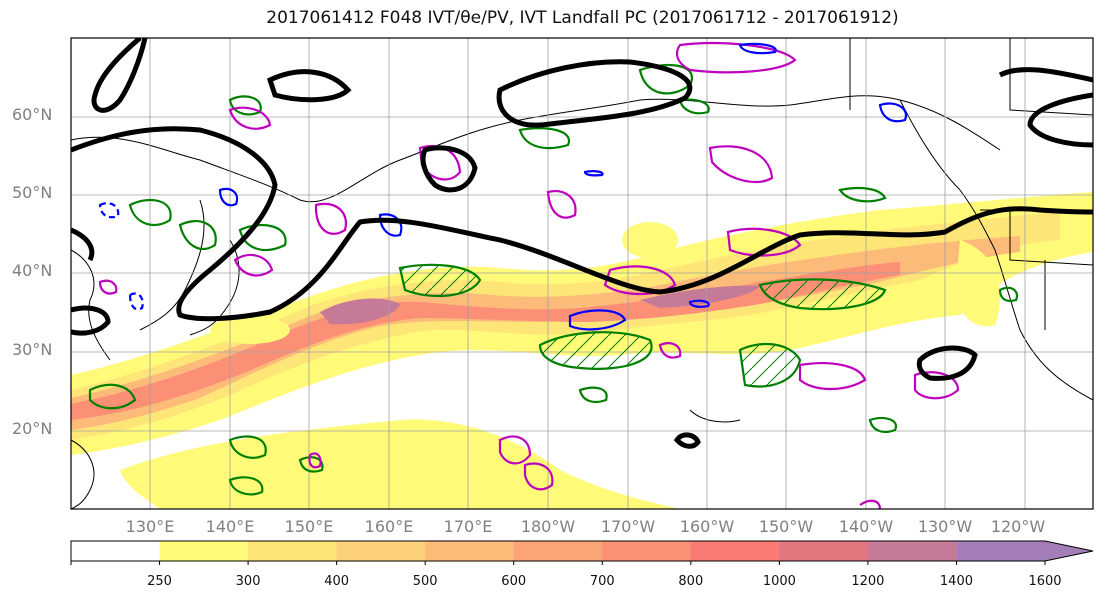 The image size is (1105, 603). Describe the element at coordinates (309, 526) in the screenshot. I see `longitude-label-150e: 150°E` at that location.